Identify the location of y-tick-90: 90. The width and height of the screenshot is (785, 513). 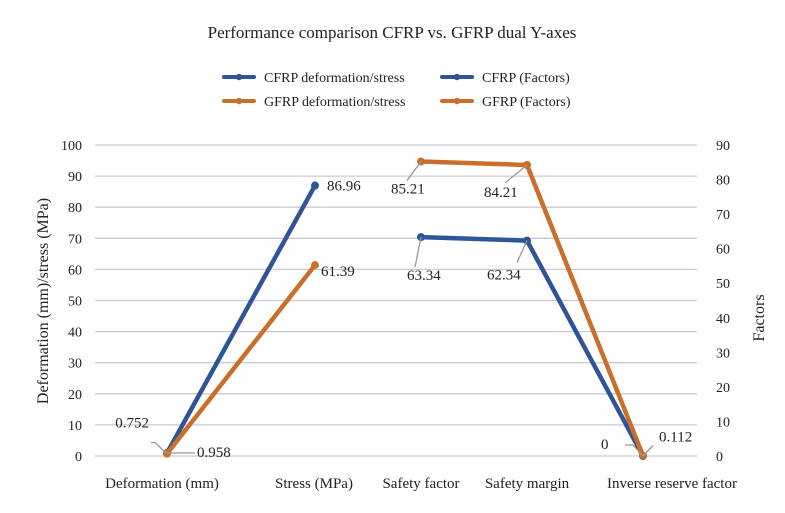
(75, 177).